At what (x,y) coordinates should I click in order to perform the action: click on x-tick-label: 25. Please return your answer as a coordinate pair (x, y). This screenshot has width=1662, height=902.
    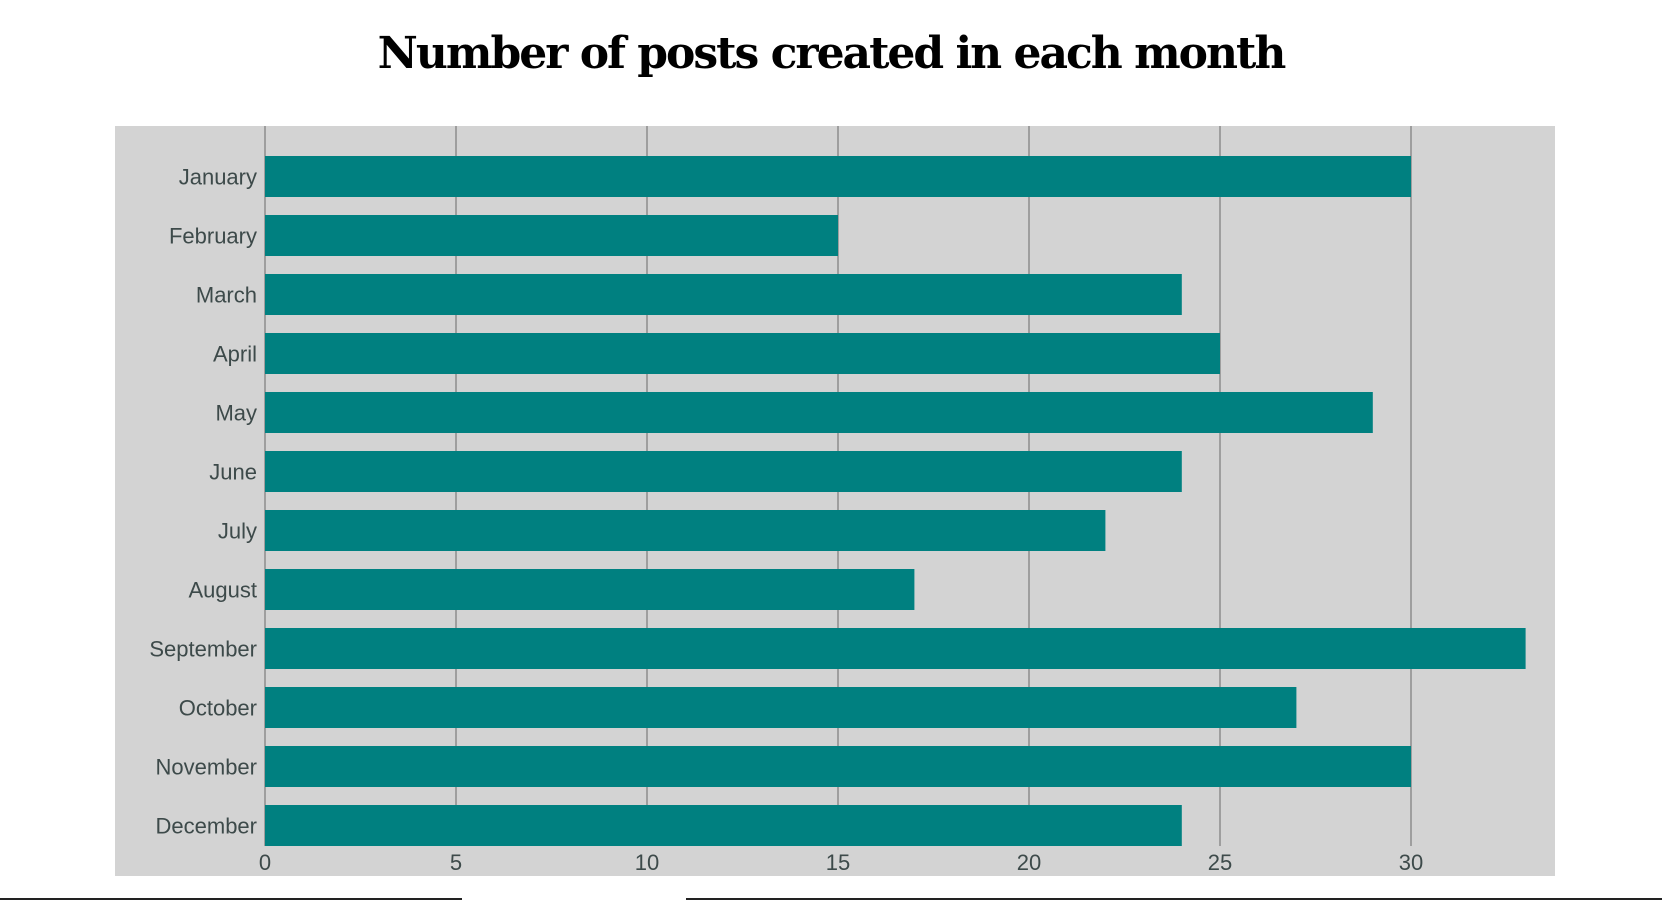
    Looking at the image, I should click on (1220, 862).